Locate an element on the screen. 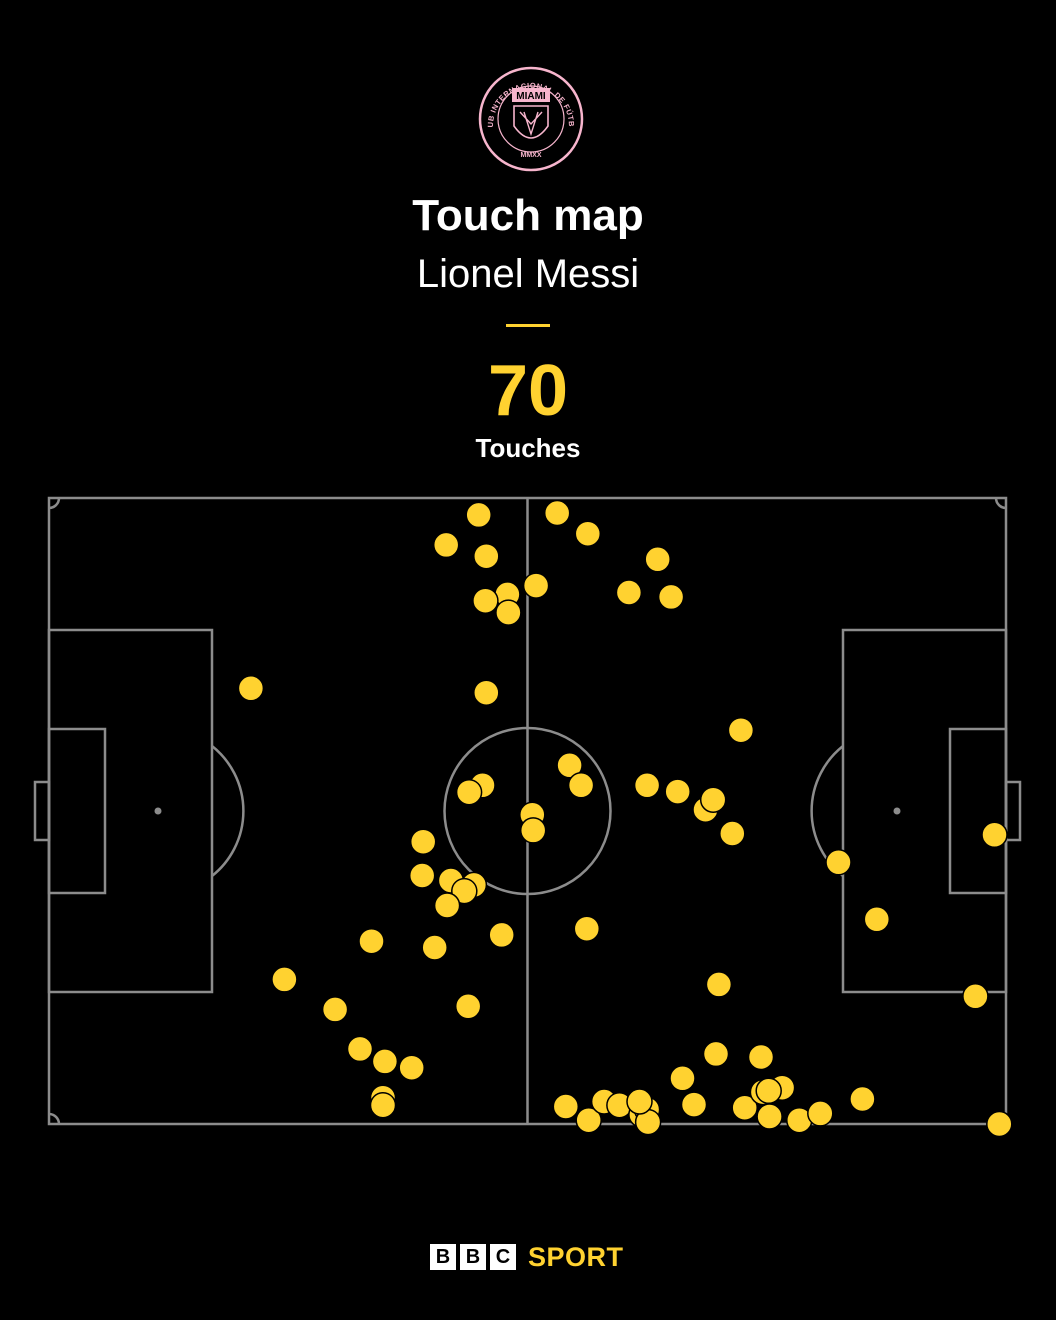 The image size is (1056, 1320). sport-wordmark: SPORT is located at coordinates (576, 1256).